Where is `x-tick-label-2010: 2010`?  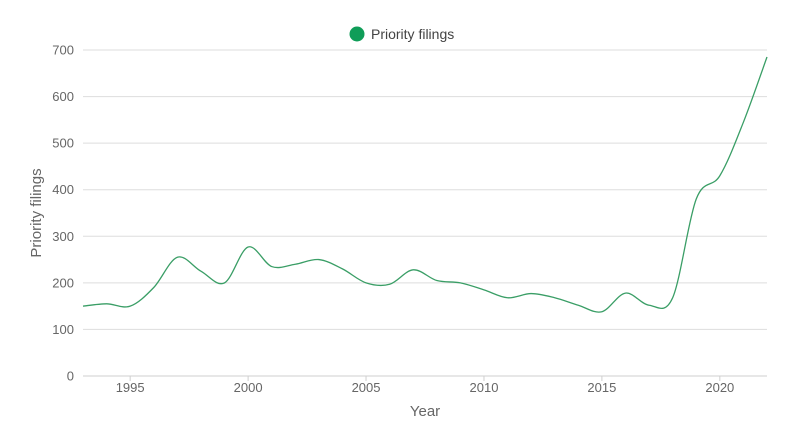
x-tick-label-2010: 2010 is located at coordinates (484, 387).